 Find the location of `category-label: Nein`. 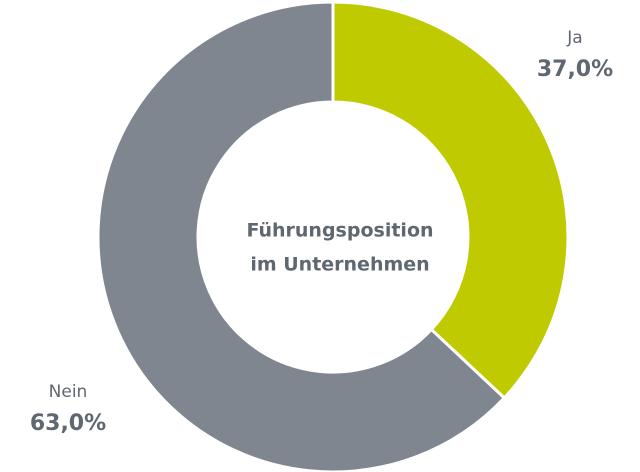

category-label: Nein is located at coordinates (68, 392).